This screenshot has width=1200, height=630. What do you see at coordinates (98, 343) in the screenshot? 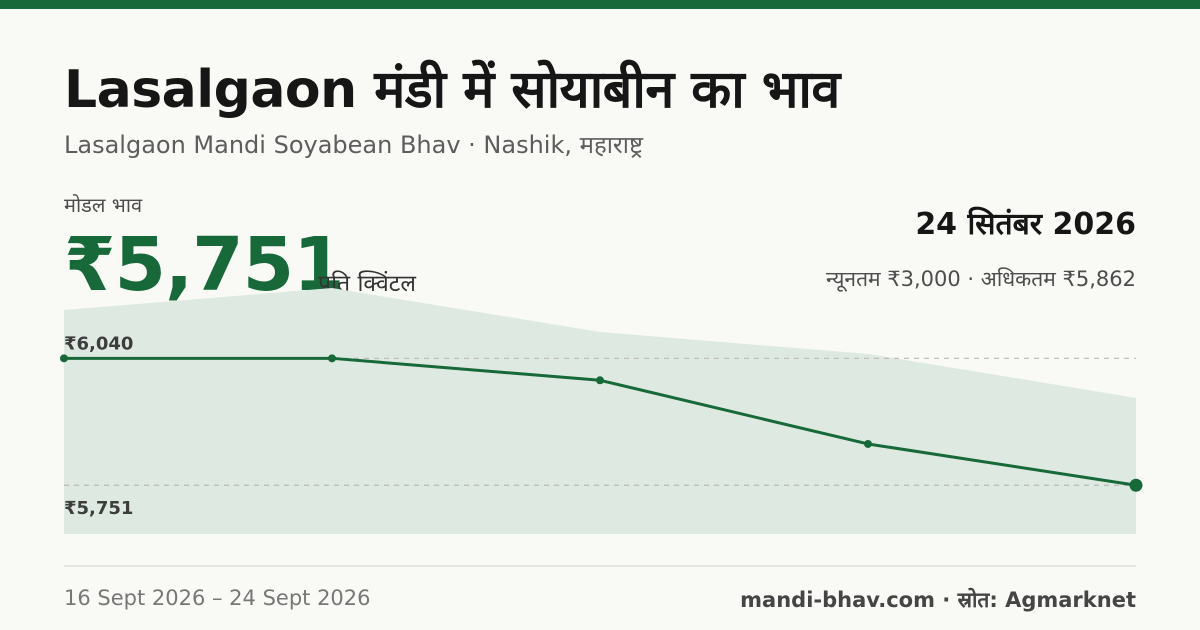
I see `reference-label-0: ₹6,040` at bounding box center [98, 343].